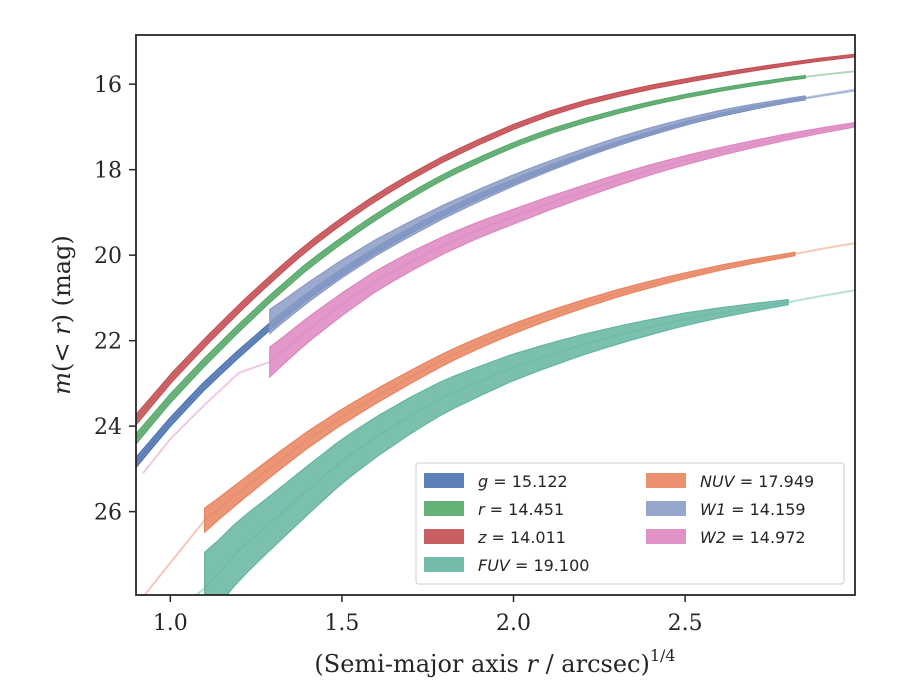 The width and height of the screenshot is (900, 700). Describe the element at coordinates (513, 623) in the screenshot. I see `x-tick-label: 2.0` at that location.